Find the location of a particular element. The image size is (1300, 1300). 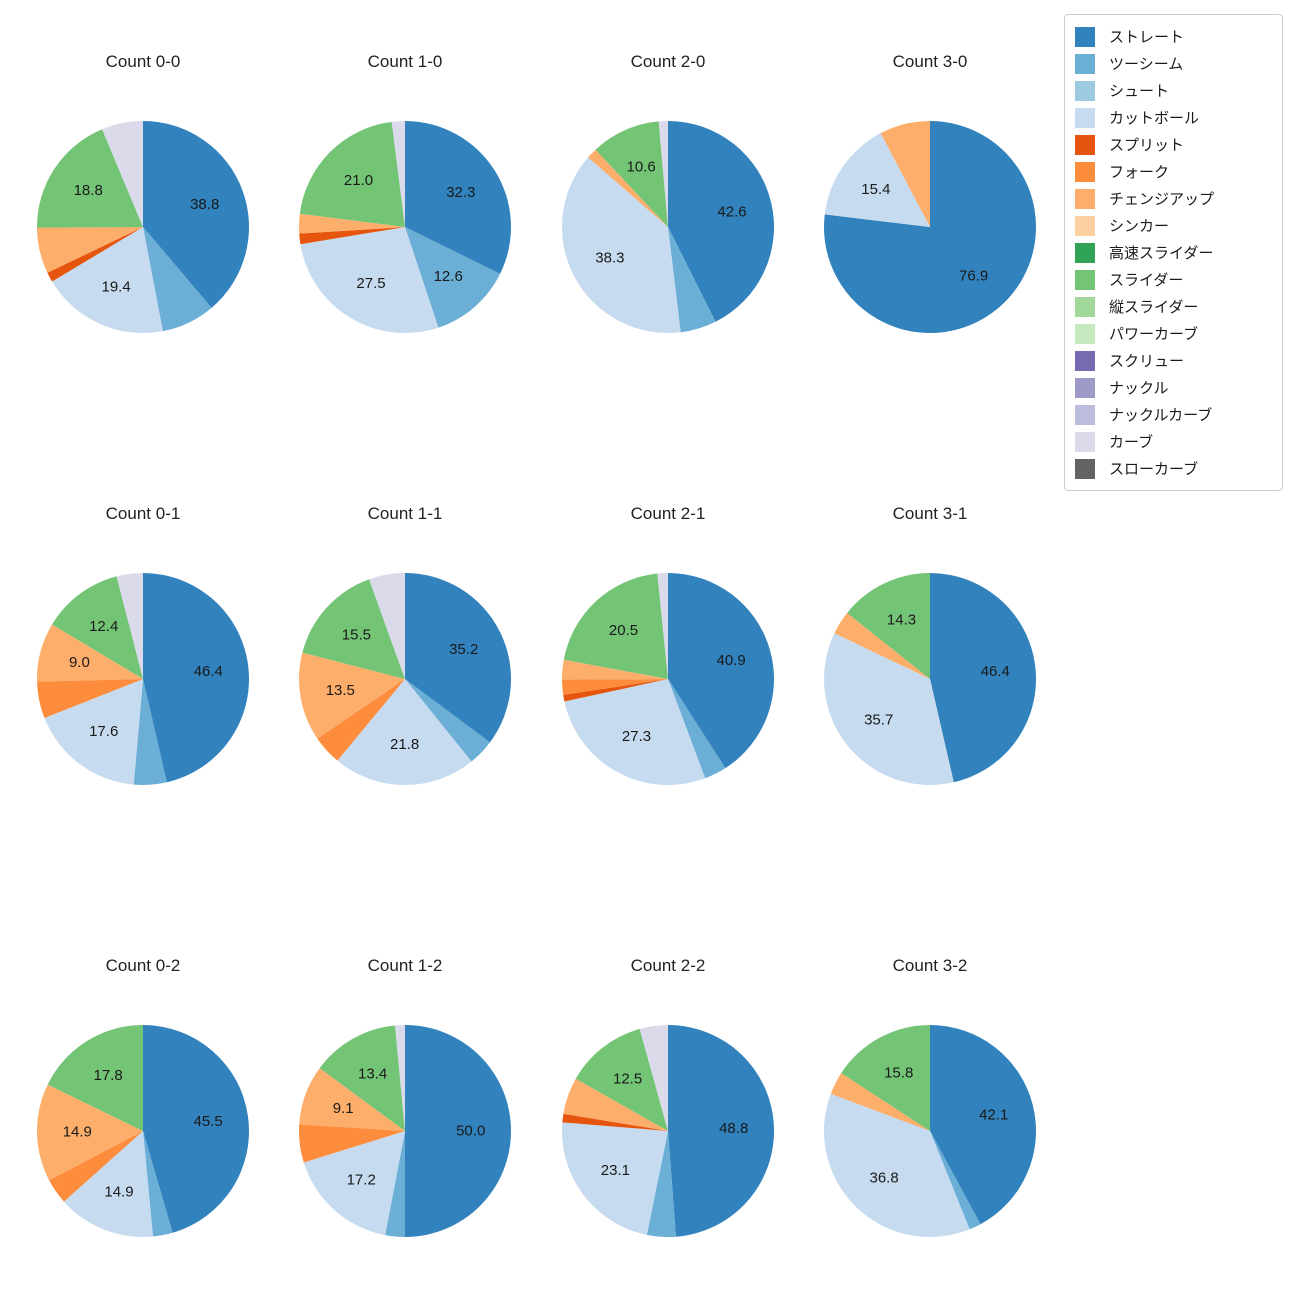

slice-percent-label: 21.8 is located at coordinates (404, 744).